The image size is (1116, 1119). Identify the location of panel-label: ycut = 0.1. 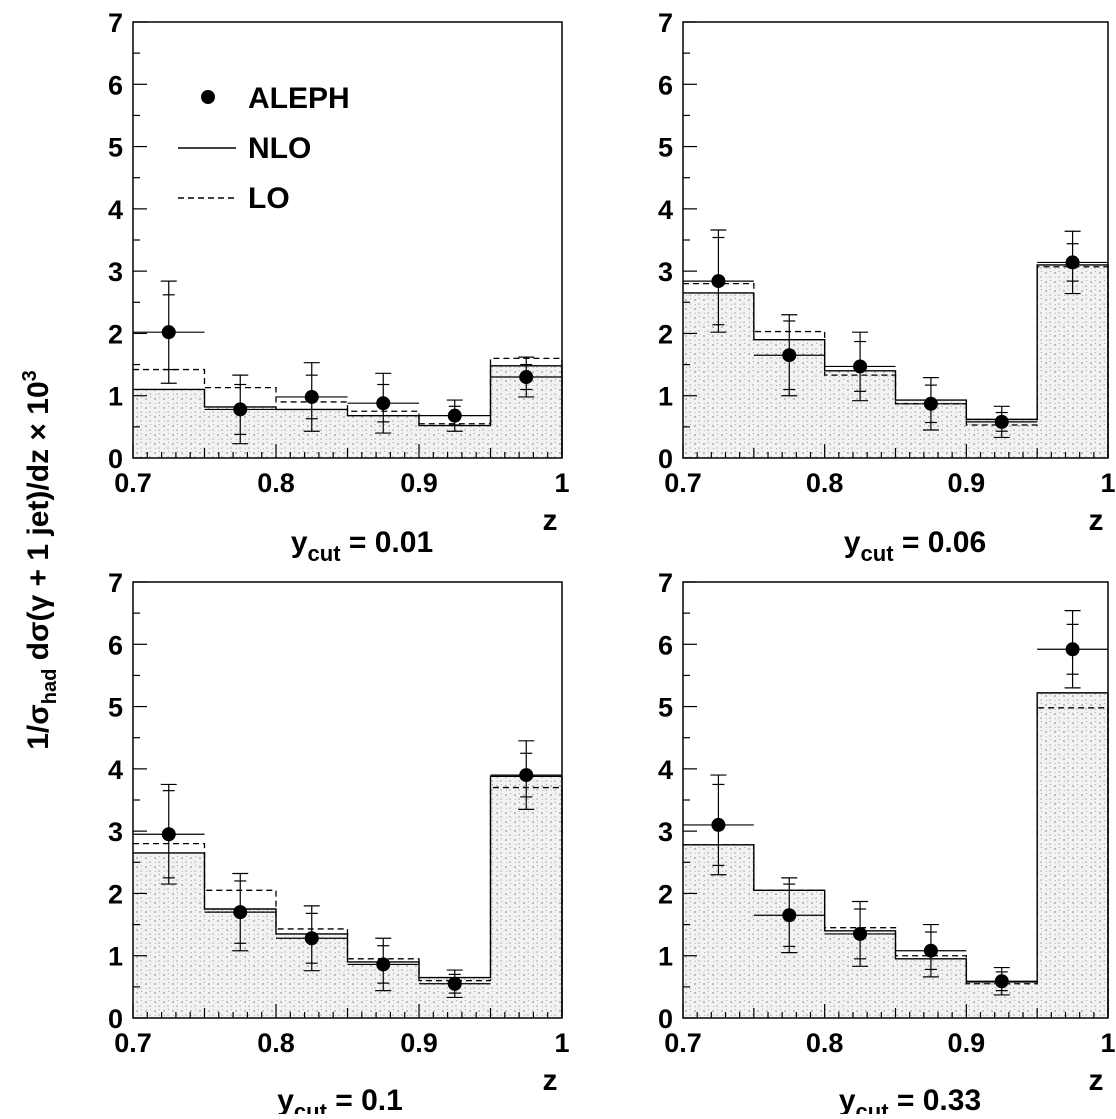
(340, 1099).